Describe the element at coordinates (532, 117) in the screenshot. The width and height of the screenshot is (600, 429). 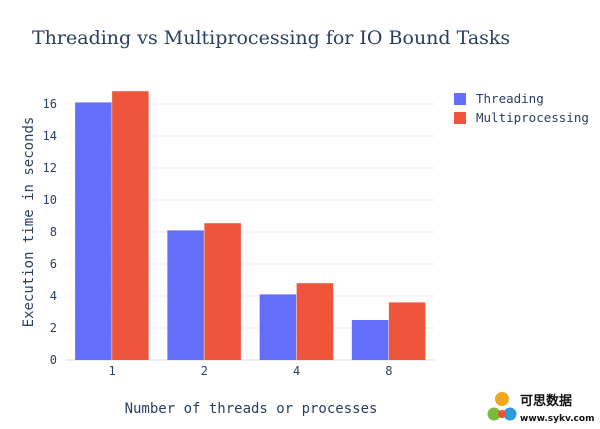
I see `legend-label-multiprocessing: Multiprocessing` at that location.